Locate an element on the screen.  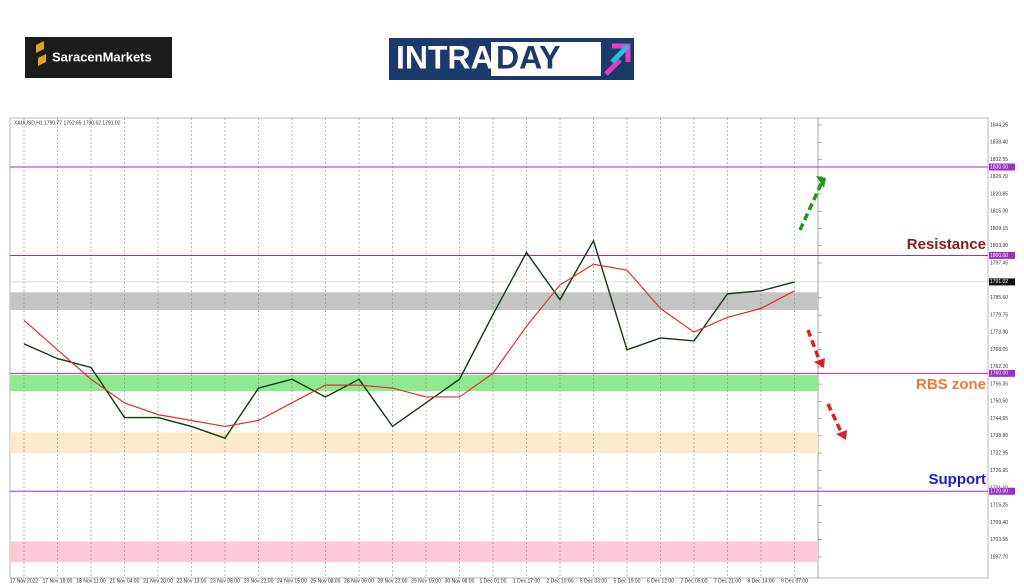
annotation: Resistance is located at coordinates (946, 244).